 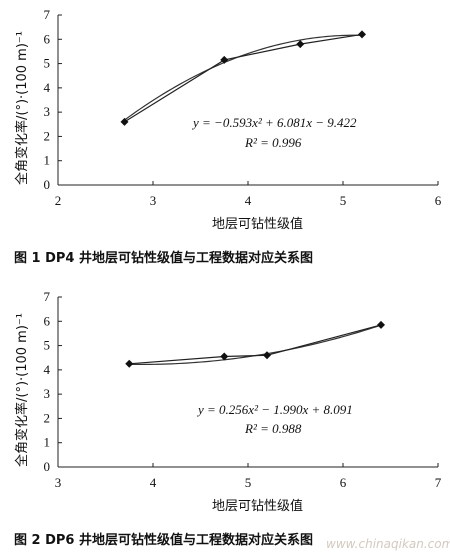 What do you see at coordinates (47, 63) in the screenshot?
I see `chart-1-y-tick-label: 5` at bounding box center [47, 63].